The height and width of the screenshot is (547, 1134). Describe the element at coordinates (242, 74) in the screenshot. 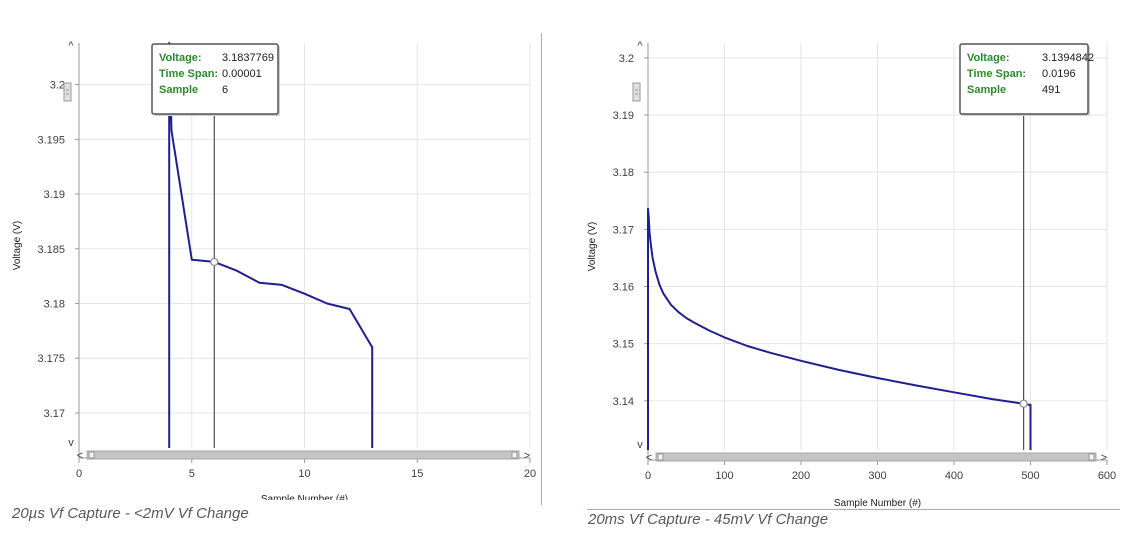

I see `tooltip-value: 0.00001` at that location.